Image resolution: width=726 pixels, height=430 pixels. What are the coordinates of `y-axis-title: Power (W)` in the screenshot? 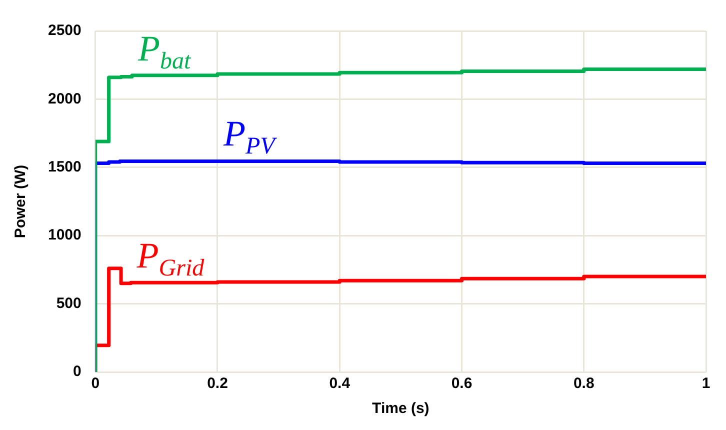 It's located at (21, 201).